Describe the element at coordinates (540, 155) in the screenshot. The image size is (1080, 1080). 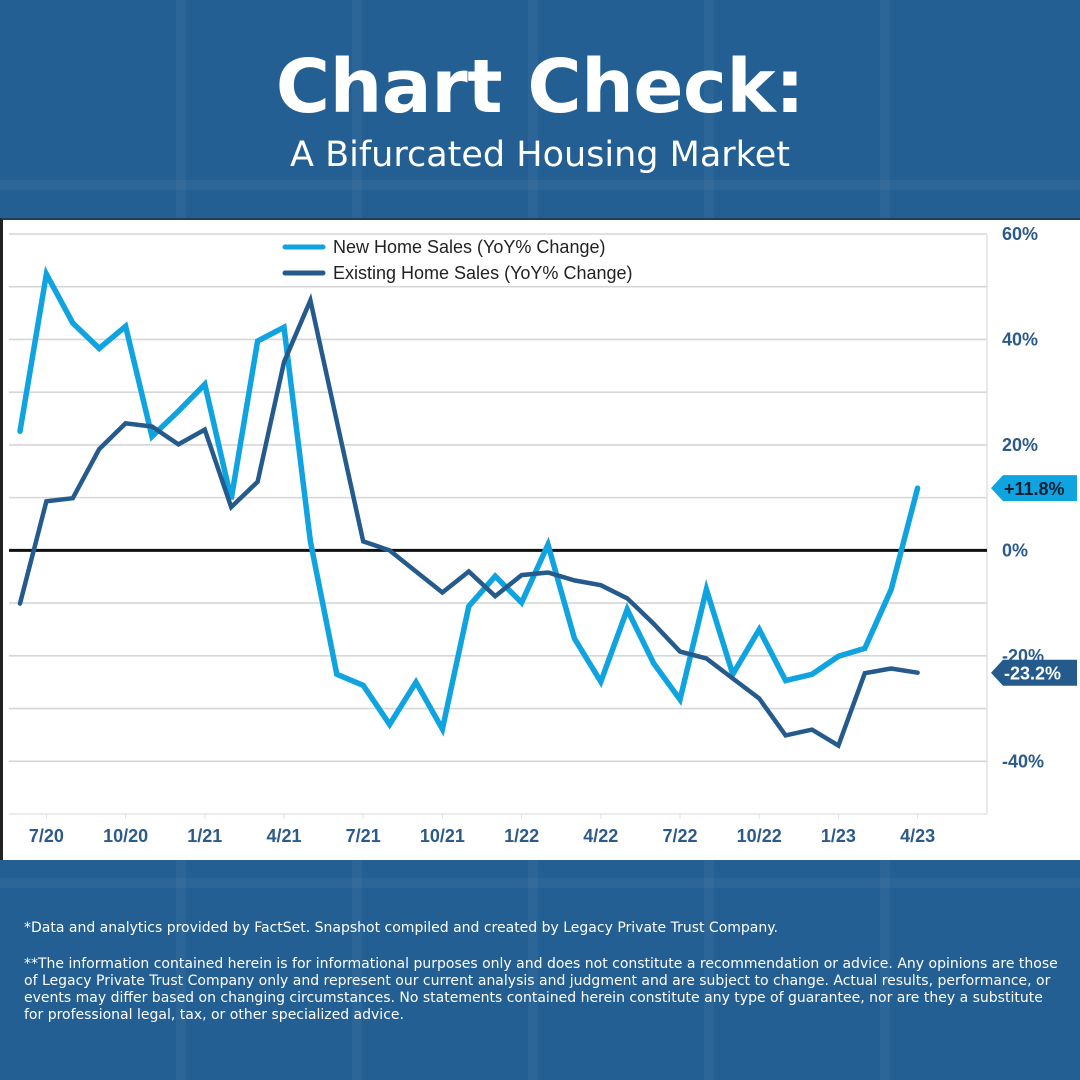
I see `page-subtitle: A Bifurcated Housing Market` at that location.